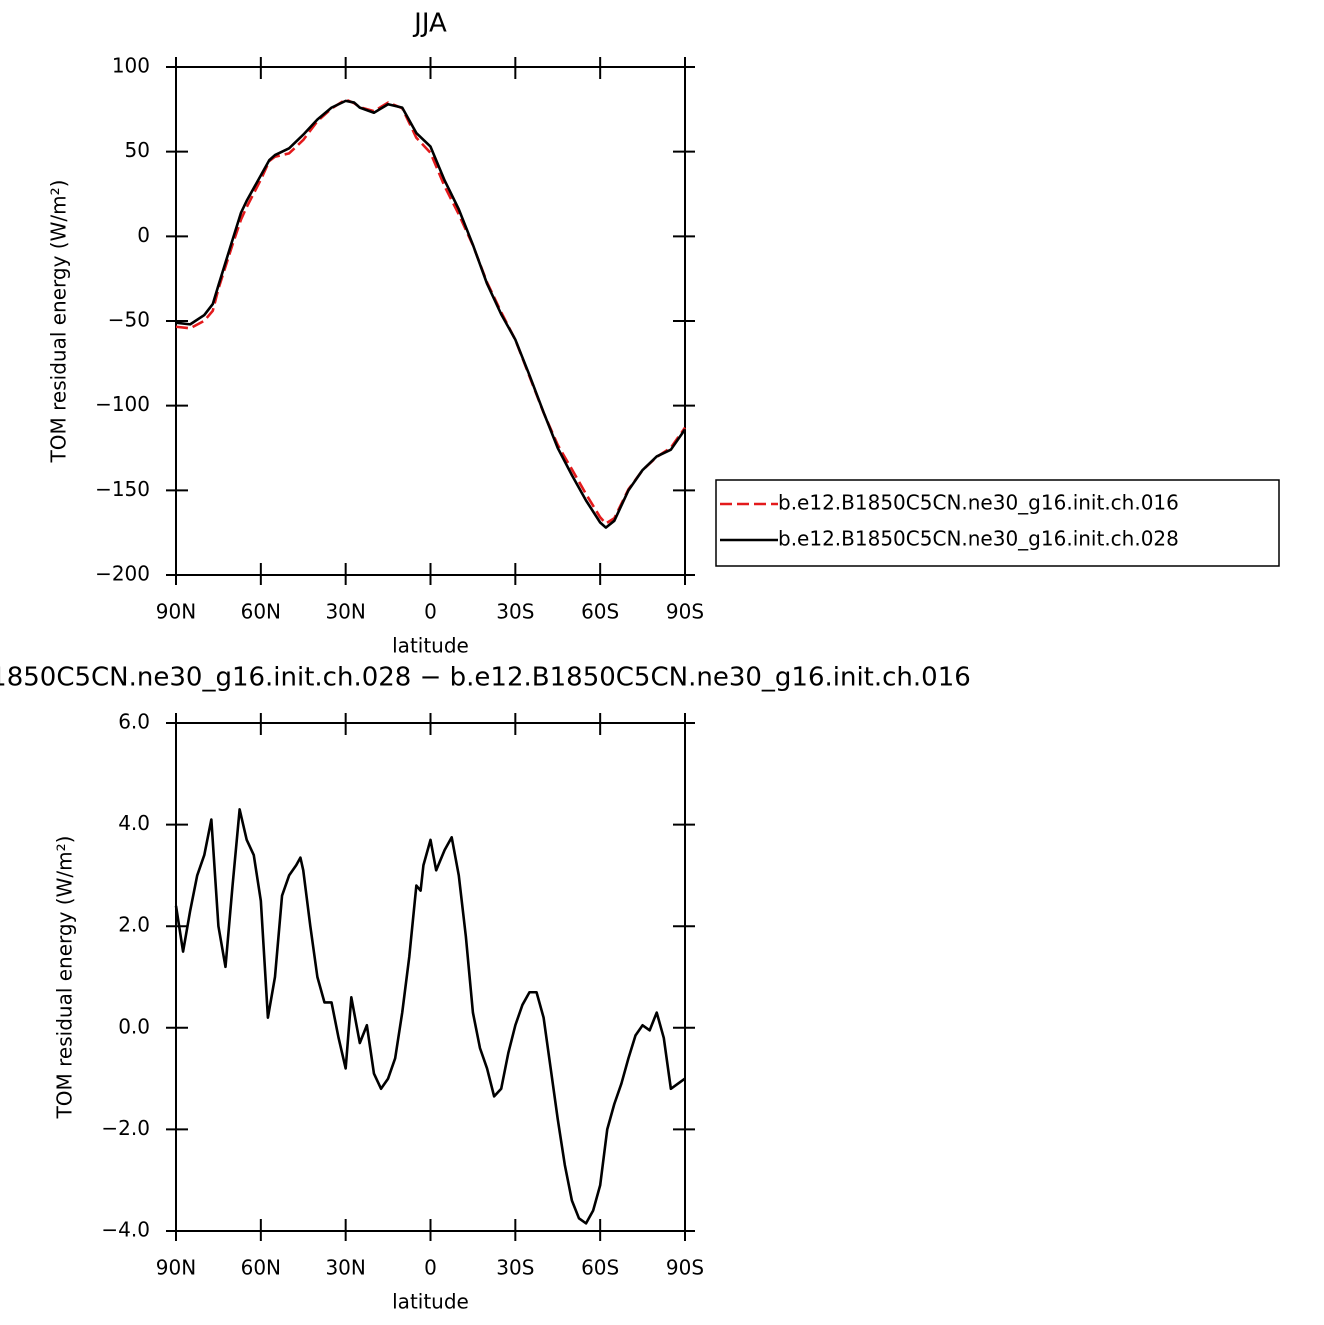 Image resolution: width=1324 pixels, height=1325 pixels. Describe the element at coordinates (134, 1026) in the screenshot. I see `y-tick-label: 0.0` at that location.